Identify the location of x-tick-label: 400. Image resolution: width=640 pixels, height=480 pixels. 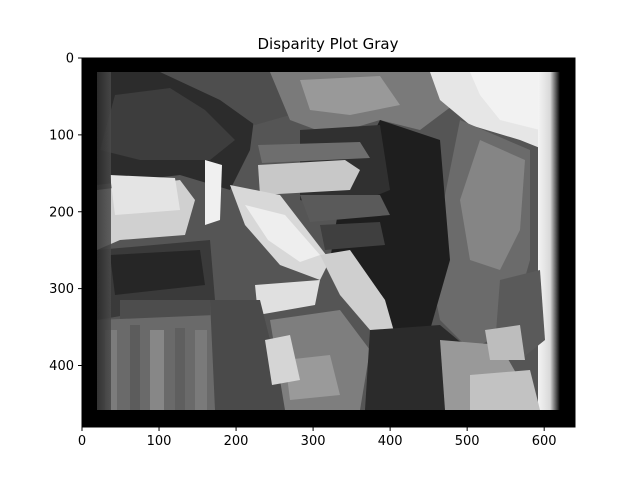
(390, 441).